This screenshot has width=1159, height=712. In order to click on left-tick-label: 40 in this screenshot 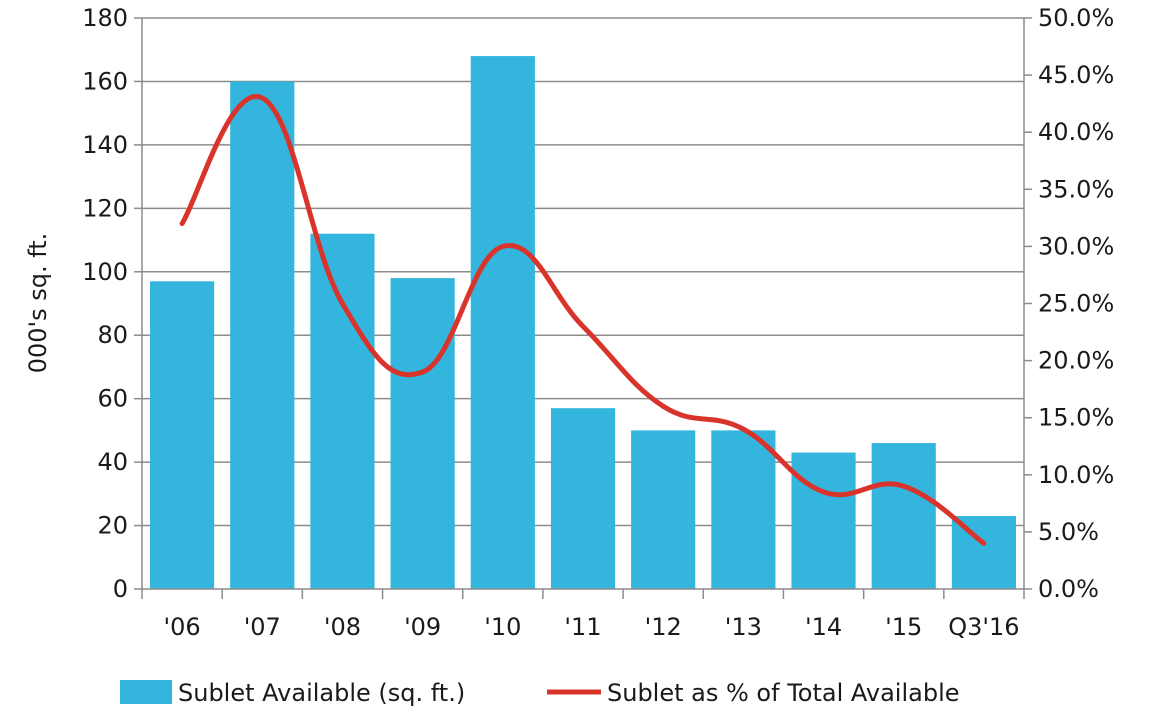, I will do `click(112, 462)`.